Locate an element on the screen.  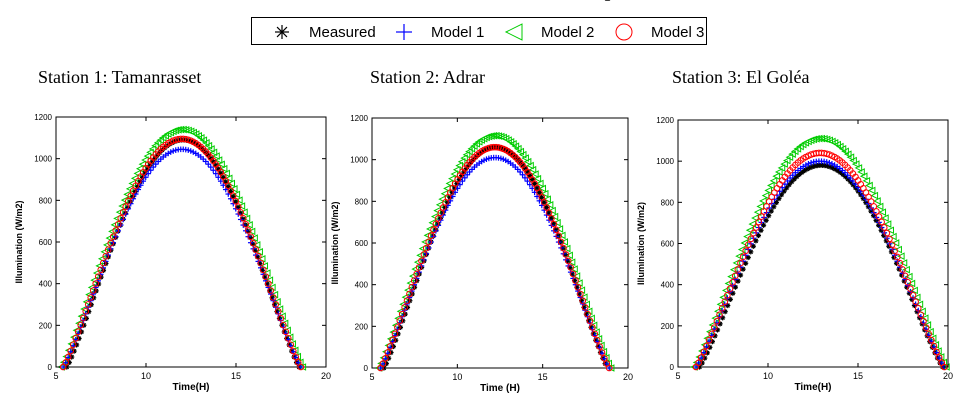
x-tick-label: 20 is located at coordinates (628, 377).